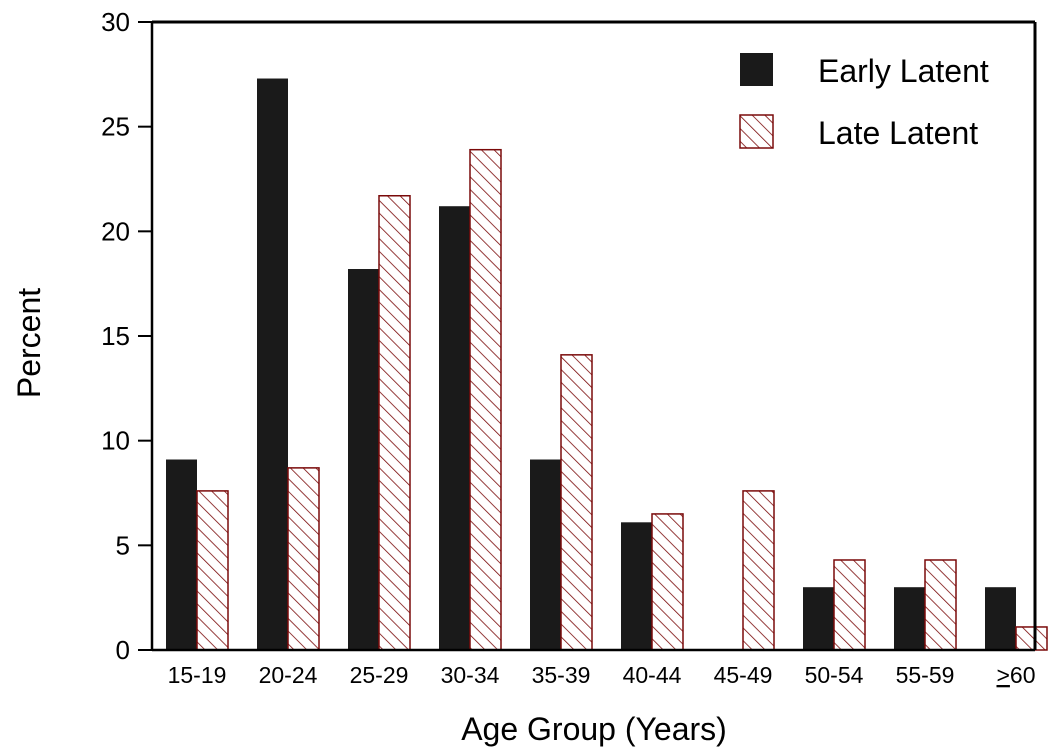  I want to click on legend-swatch-early-latent, so click(756, 69).